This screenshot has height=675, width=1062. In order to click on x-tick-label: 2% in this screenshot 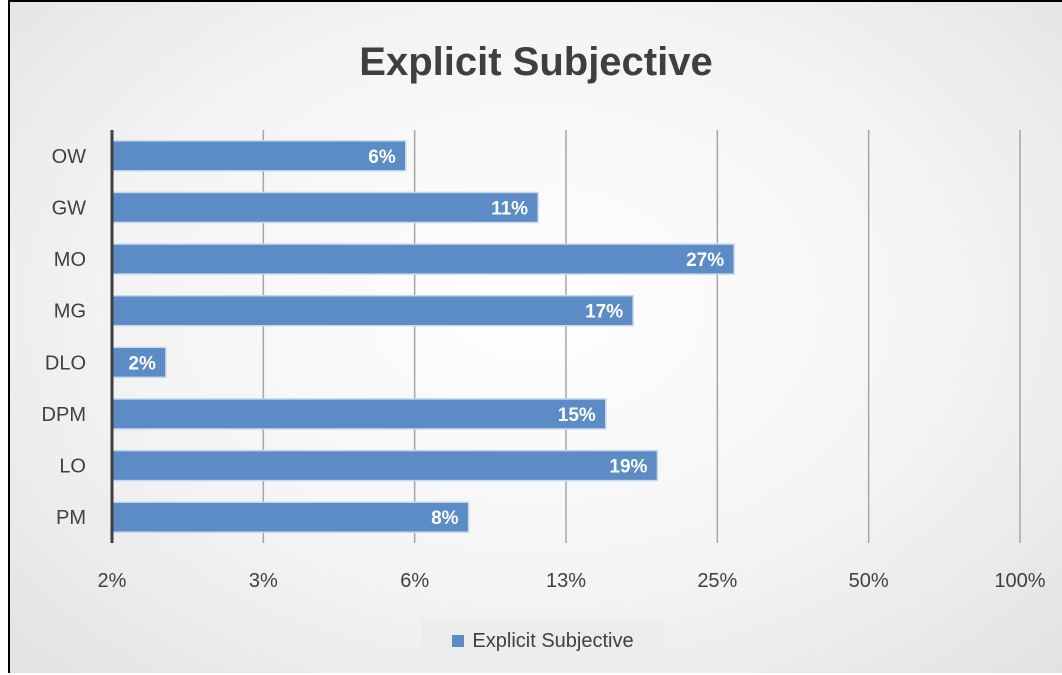, I will do `click(112, 581)`.